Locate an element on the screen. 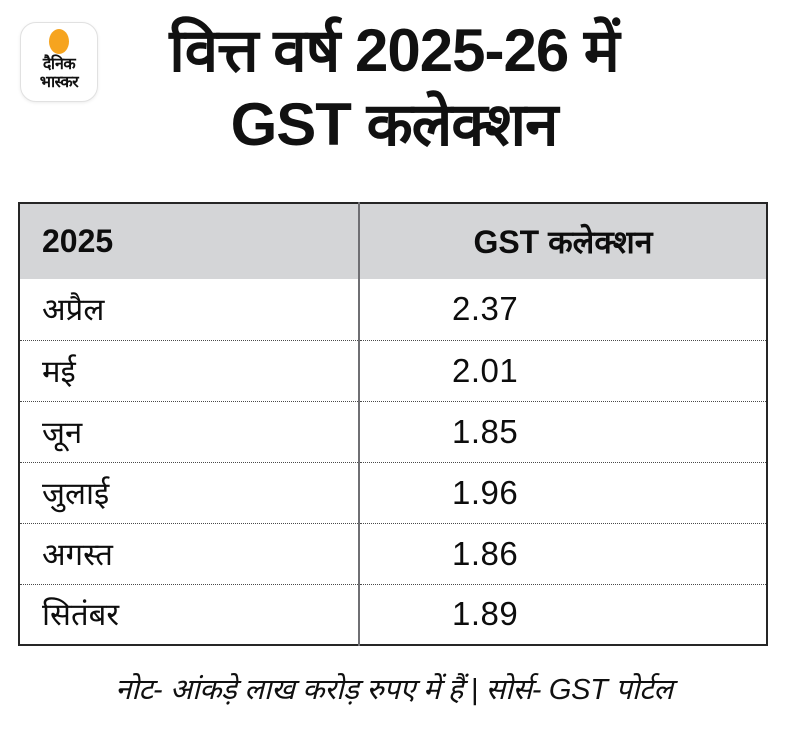 Image resolution: width=788 pixels, height=739 pixels. table-row: अप्रैल 2.37 is located at coordinates (393, 309).